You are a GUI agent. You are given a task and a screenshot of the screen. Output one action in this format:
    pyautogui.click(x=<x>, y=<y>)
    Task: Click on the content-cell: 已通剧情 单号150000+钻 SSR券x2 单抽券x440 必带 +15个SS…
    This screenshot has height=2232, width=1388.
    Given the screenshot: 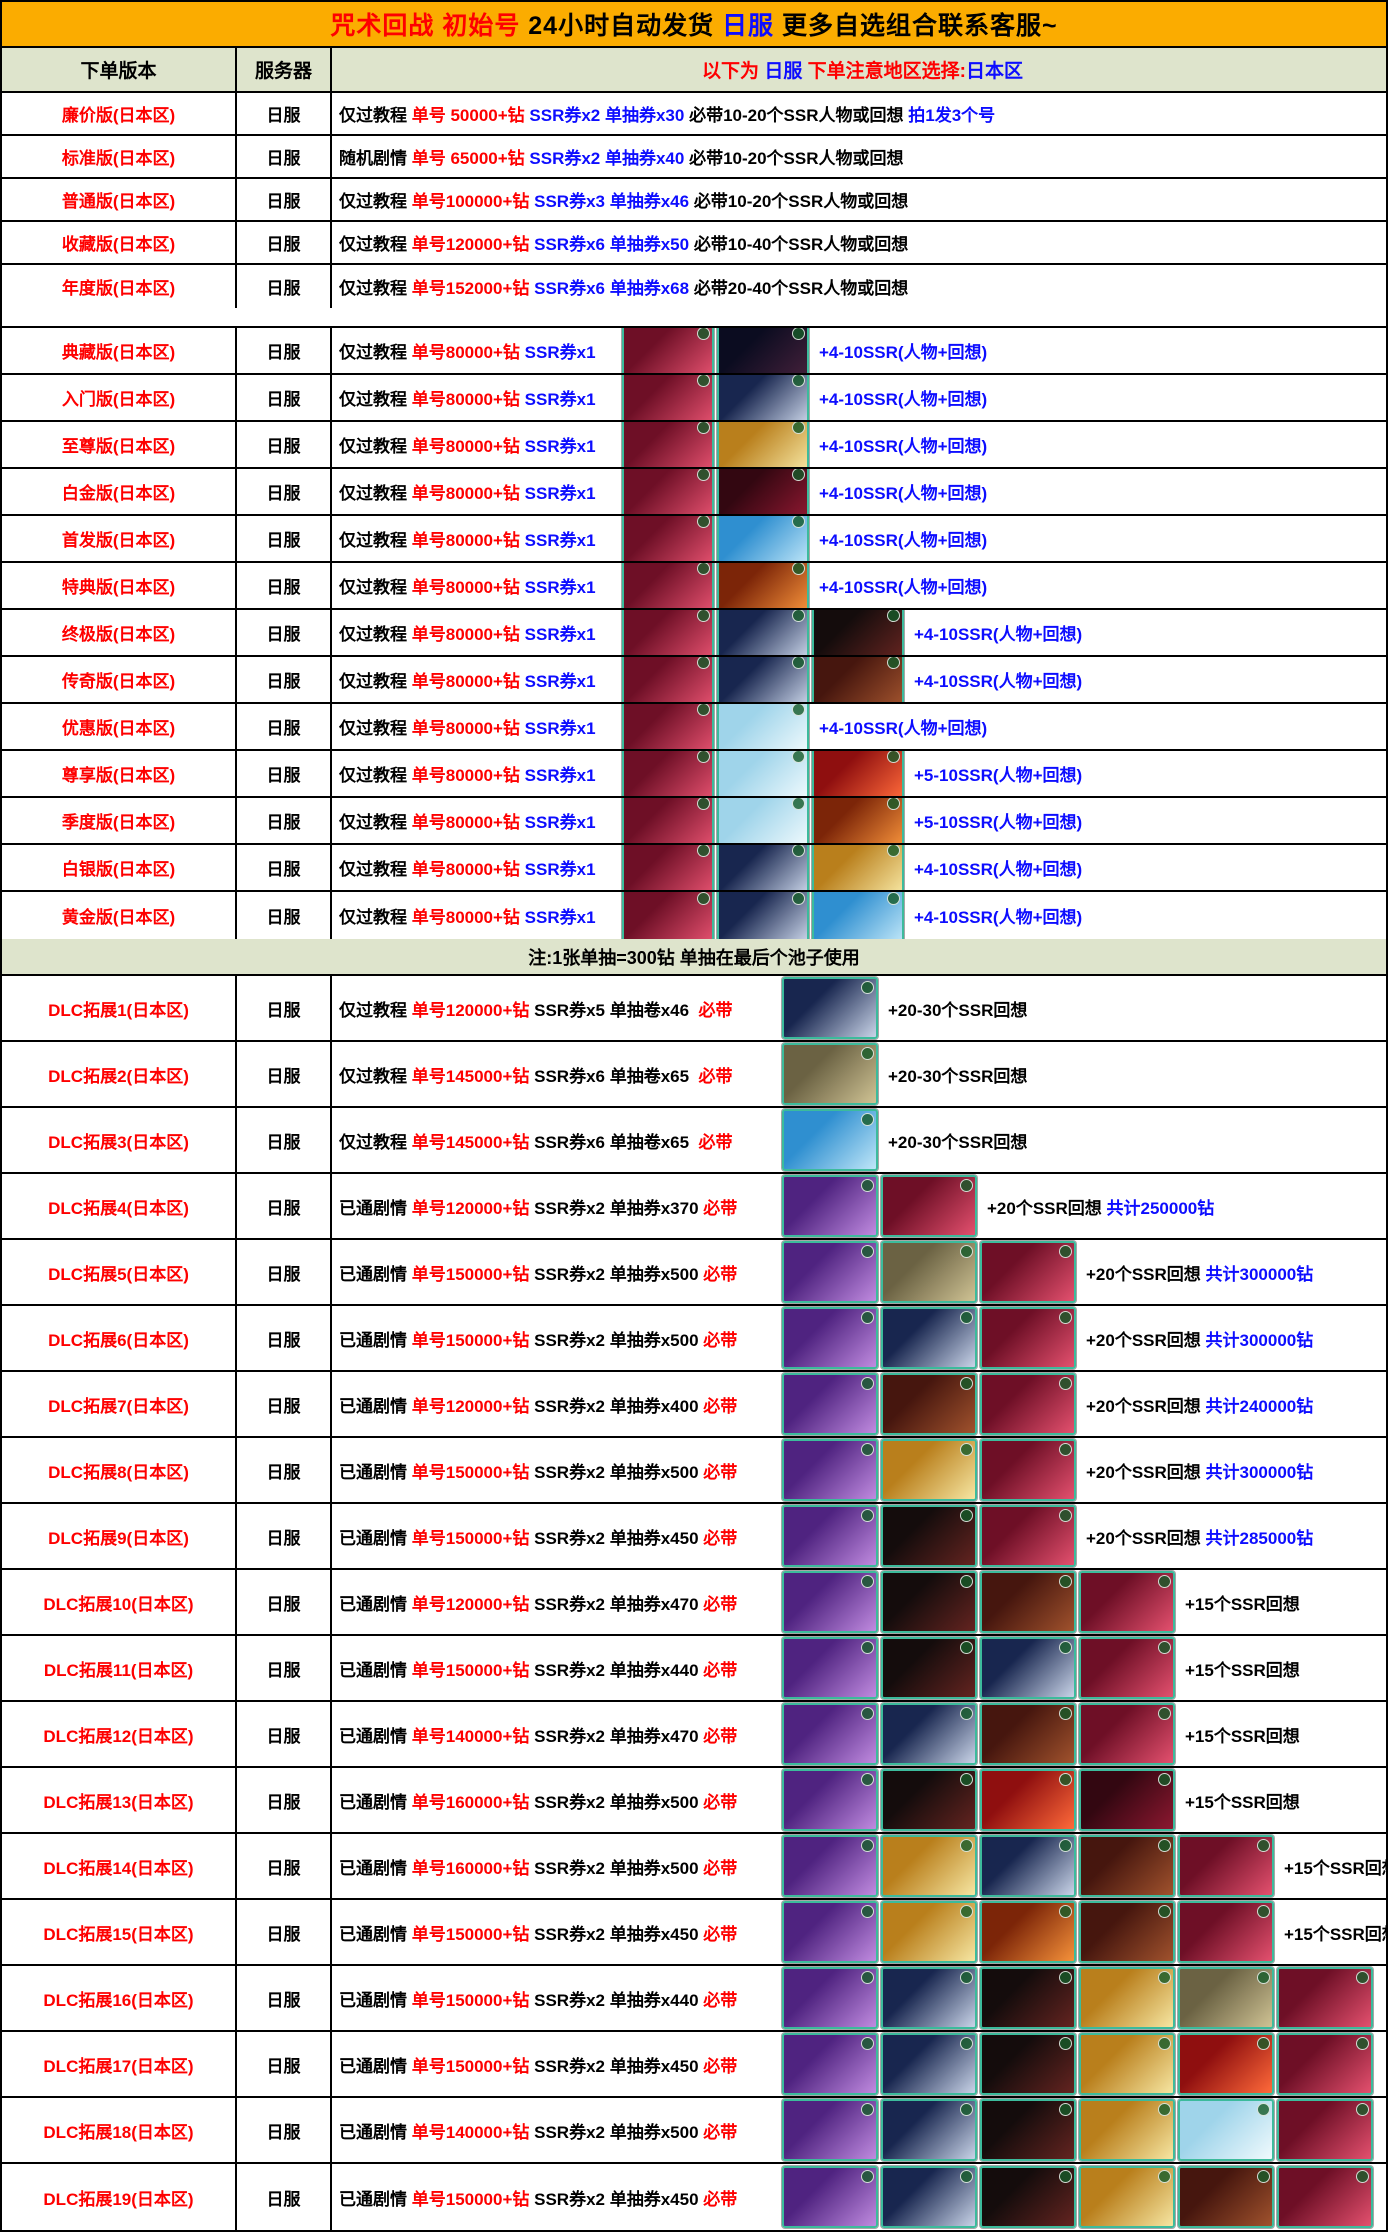 What is the action you would take?
    pyautogui.click(x=859, y=1668)
    